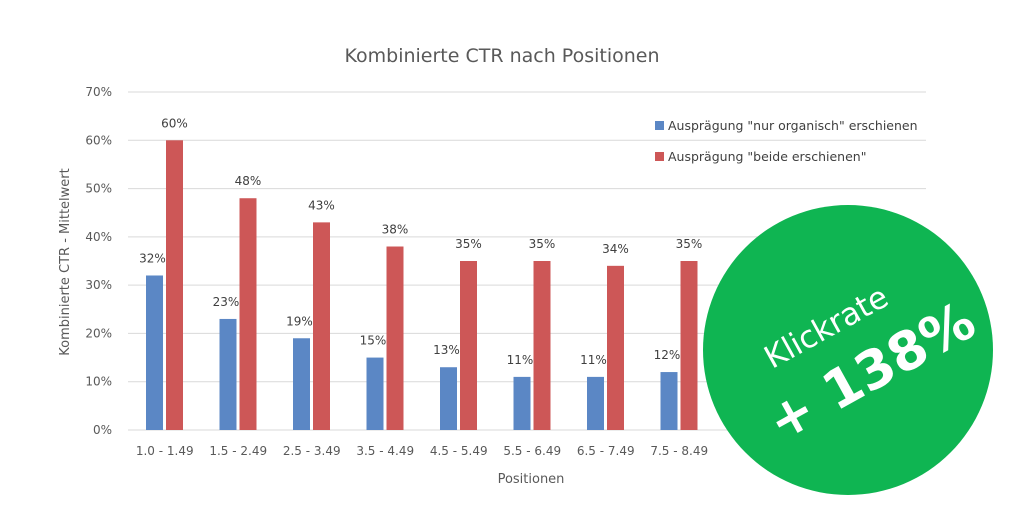 The image size is (1015, 519). Describe the element at coordinates (98, 333) in the screenshot. I see `y-tick-label: 20%` at that location.